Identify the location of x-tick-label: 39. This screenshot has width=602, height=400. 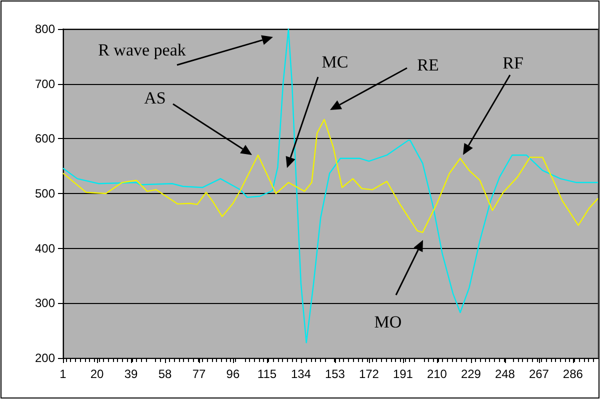
(131, 374).